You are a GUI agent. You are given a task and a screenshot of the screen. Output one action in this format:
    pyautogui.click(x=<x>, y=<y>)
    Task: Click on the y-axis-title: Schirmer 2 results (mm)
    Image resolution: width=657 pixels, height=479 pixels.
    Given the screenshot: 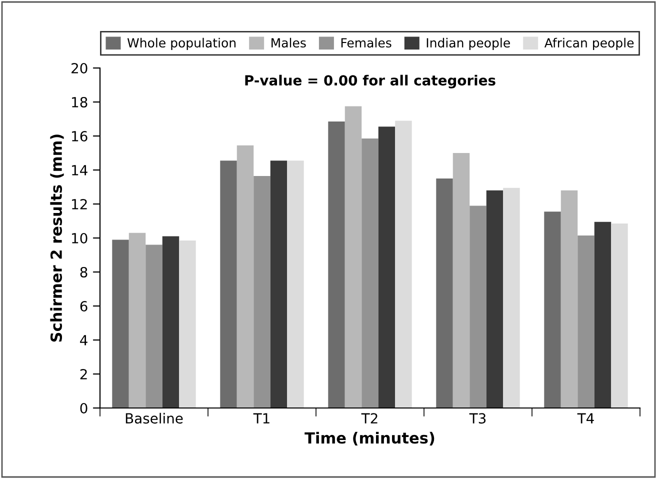 What is the action you would take?
    pyautogui.click(x=57, y=238)
    